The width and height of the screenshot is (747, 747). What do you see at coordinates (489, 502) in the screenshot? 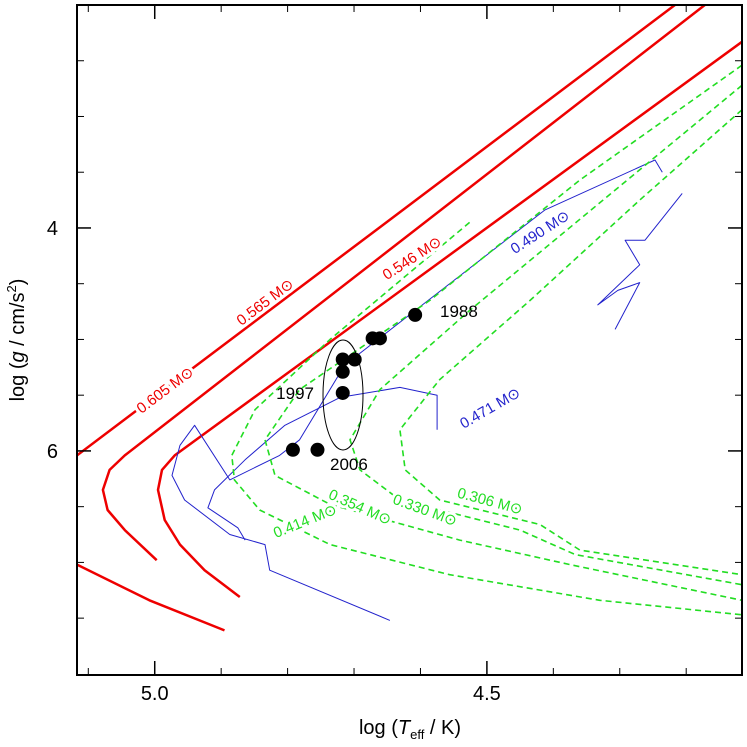
I see `track-label: 0.306 M⊙` at bounding box center [489, 502].